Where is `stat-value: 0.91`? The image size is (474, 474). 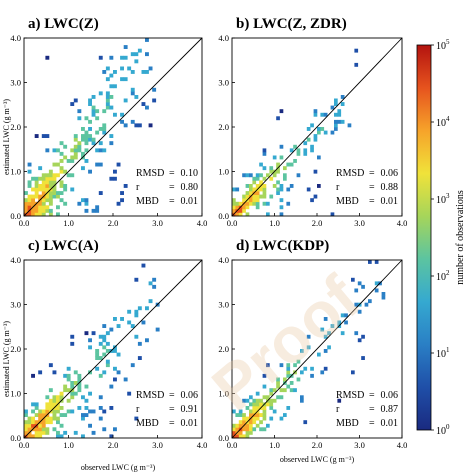 stat-value: 0.91 is located at coordinates (190, 409).